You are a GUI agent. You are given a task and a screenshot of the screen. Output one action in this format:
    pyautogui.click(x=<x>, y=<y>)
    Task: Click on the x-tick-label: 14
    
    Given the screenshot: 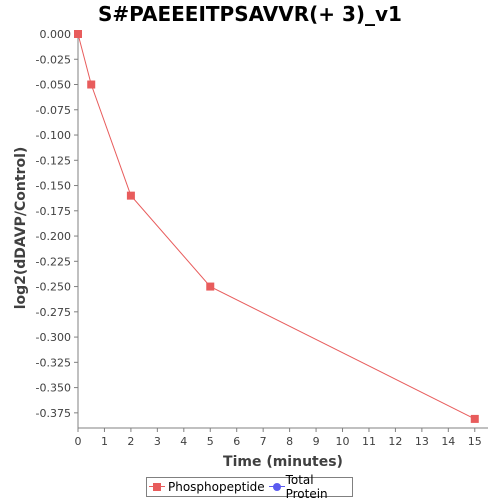 What is the action you would take?
    pyautogui.click(x=448, y=441)
    